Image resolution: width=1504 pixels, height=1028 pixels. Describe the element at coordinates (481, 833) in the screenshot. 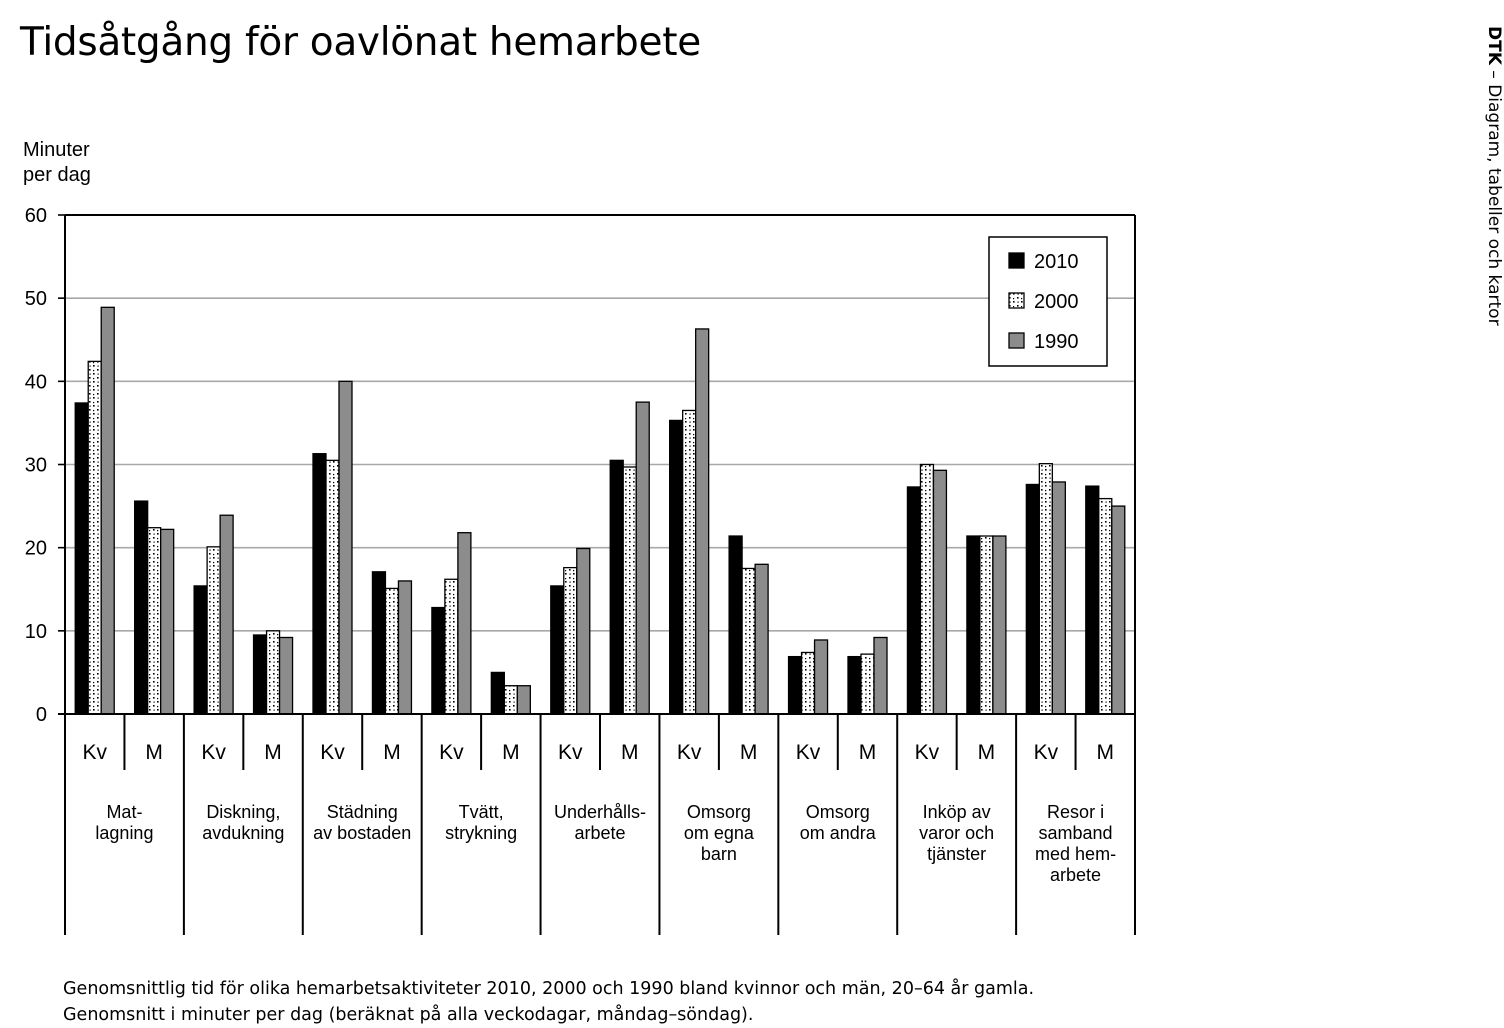

I see `group-label-line: strykning` at that location.